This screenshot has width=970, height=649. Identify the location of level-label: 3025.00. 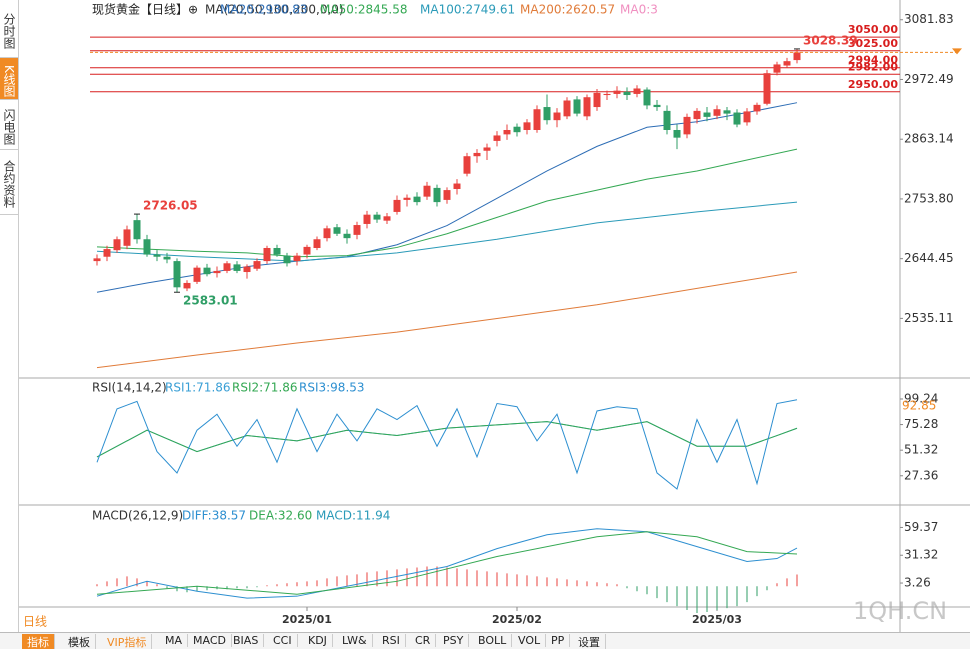
(873, 43).